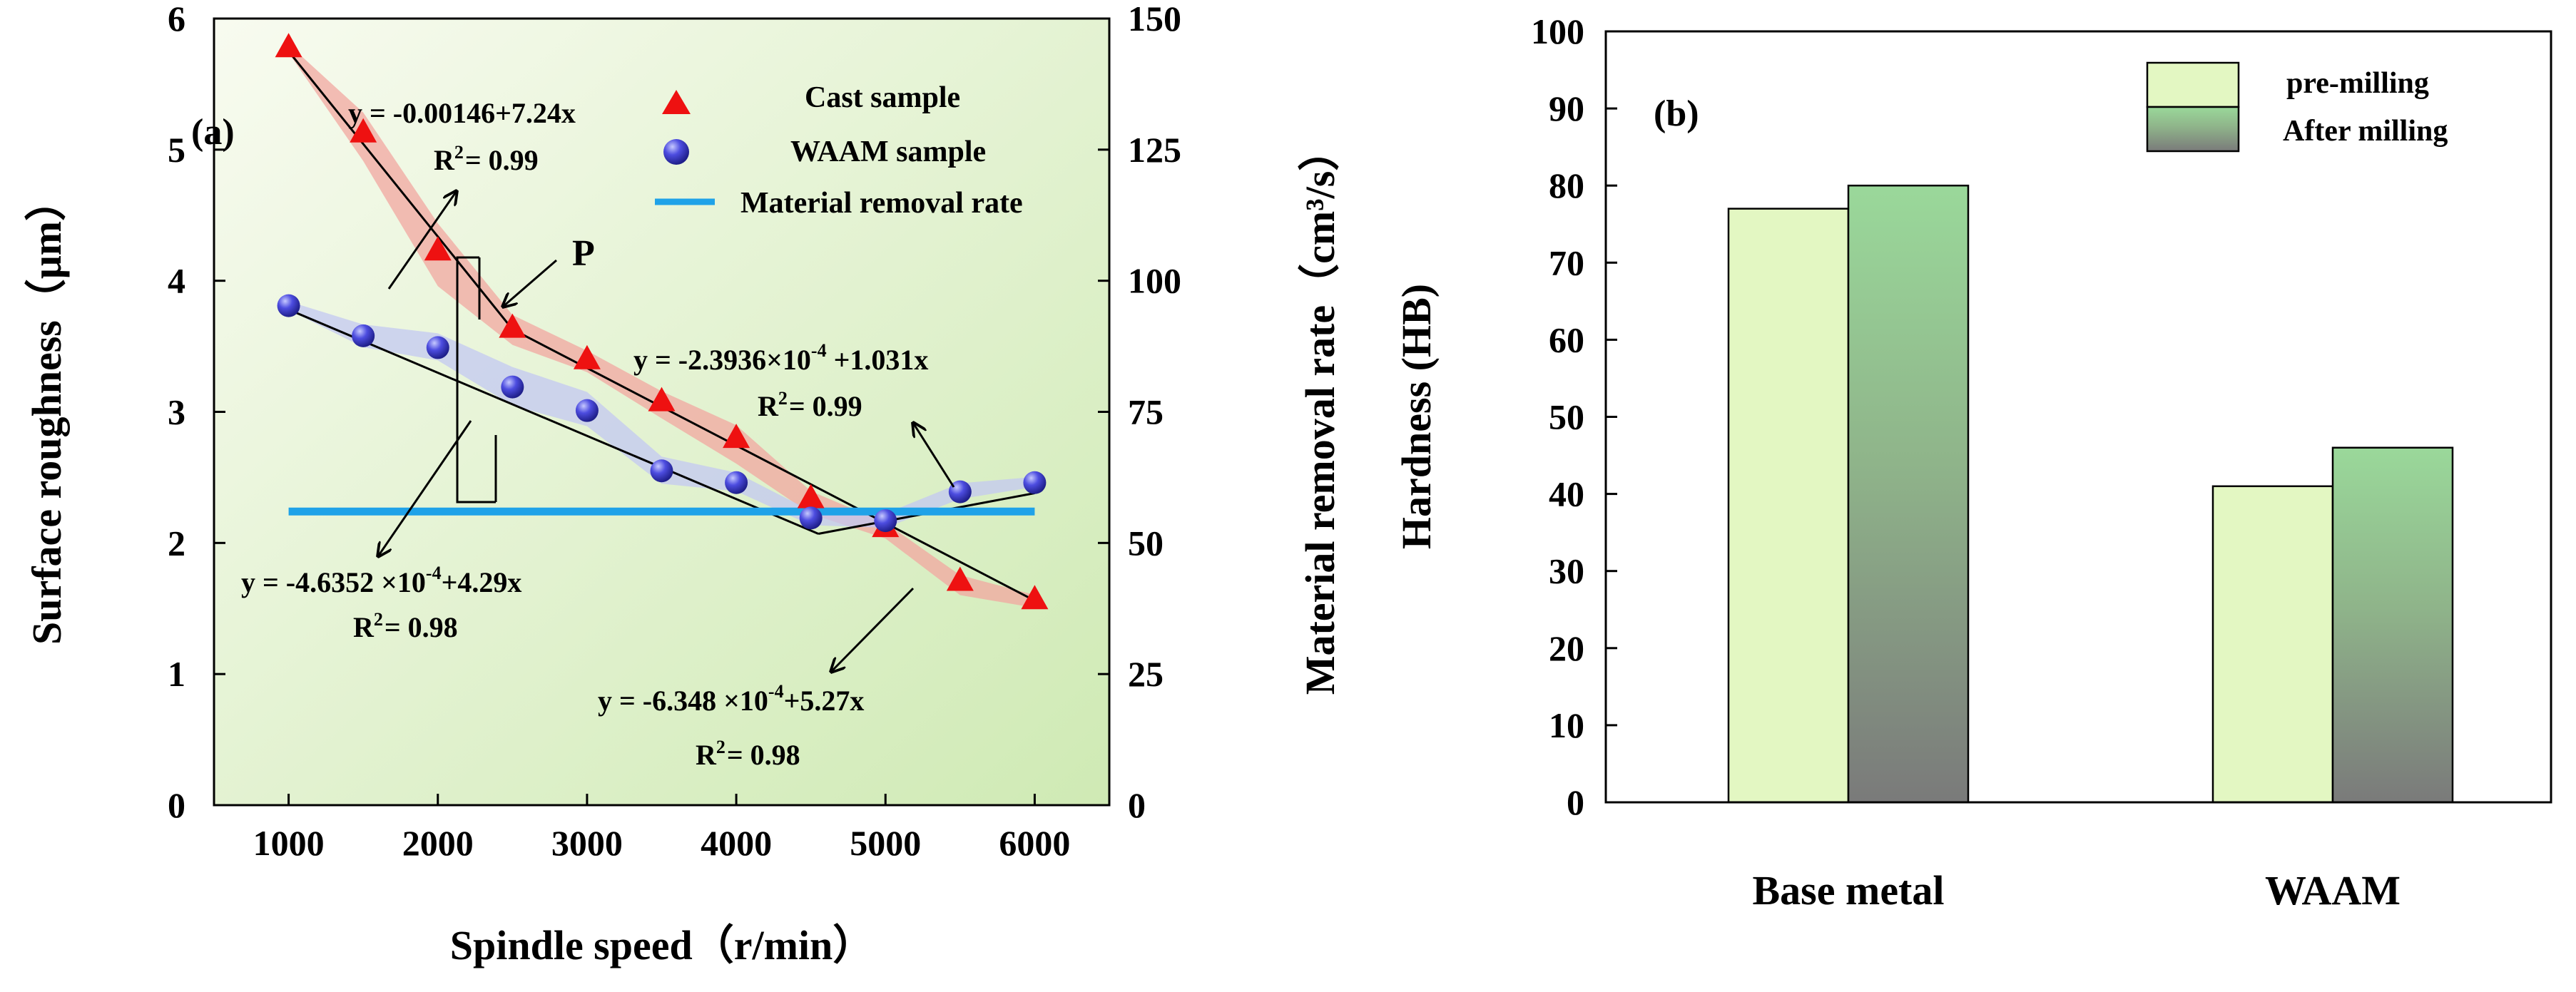 This screenshot has height=992, width=2576. Describe the element at coordinates (1034, 843) in the screenshot. I see `x-tick-label: 6000` at that location.